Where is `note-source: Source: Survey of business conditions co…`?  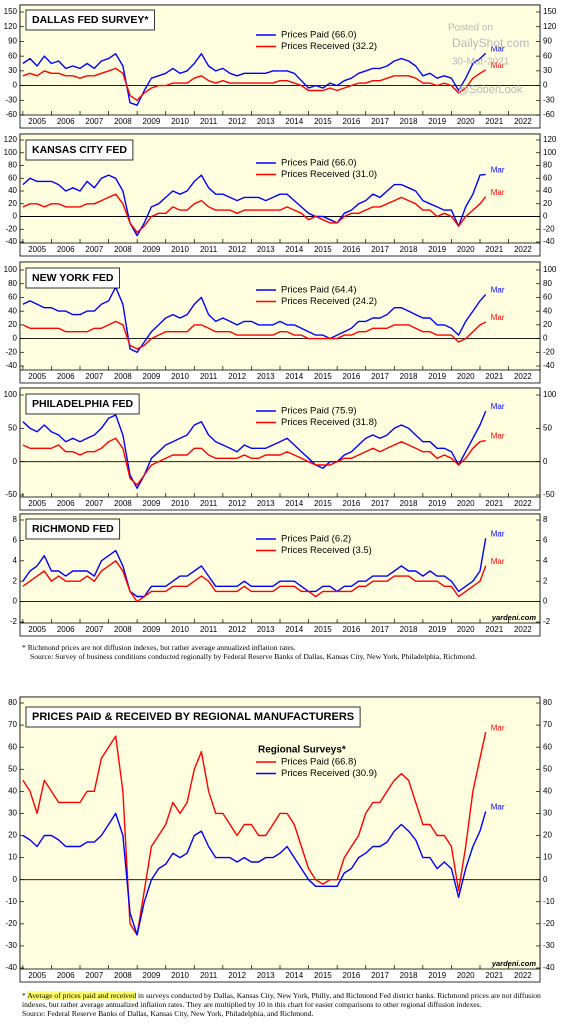 note-source: Source: Survey of business conditions co… is located at coordinates (253, 656).